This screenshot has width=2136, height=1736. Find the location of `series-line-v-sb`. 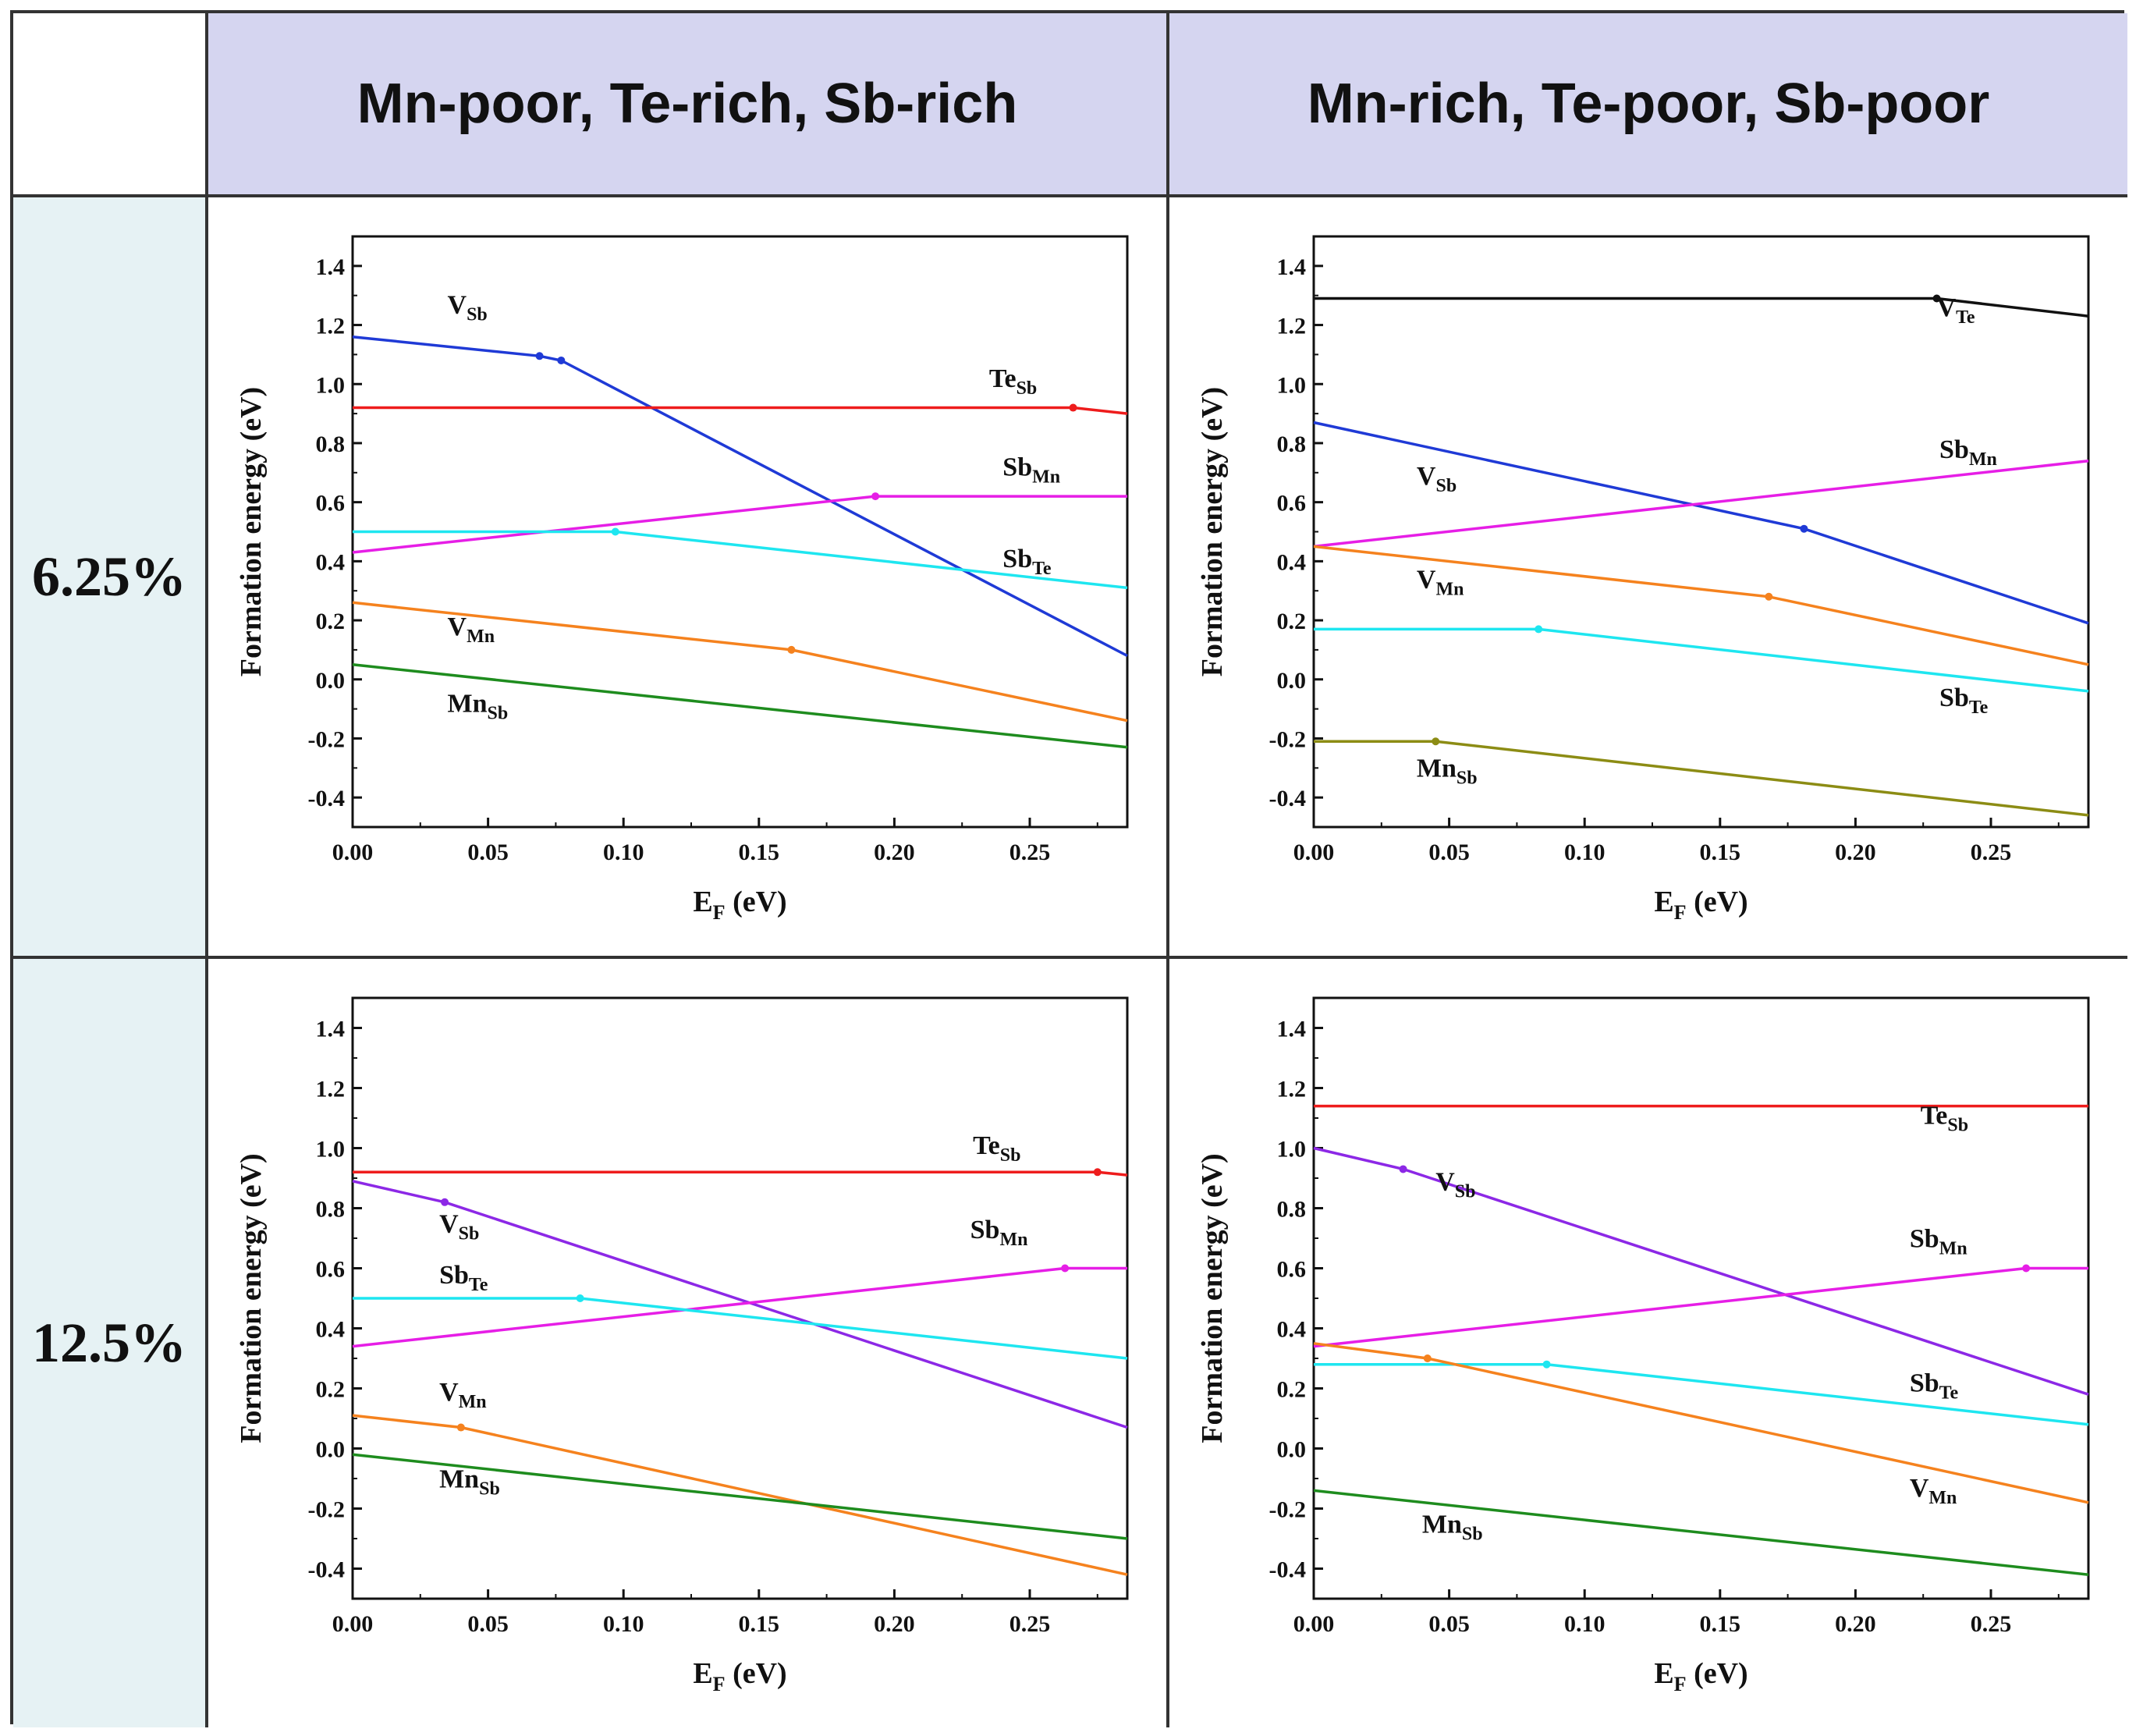

series-line-v-sb is located at coordinates (740, 496).